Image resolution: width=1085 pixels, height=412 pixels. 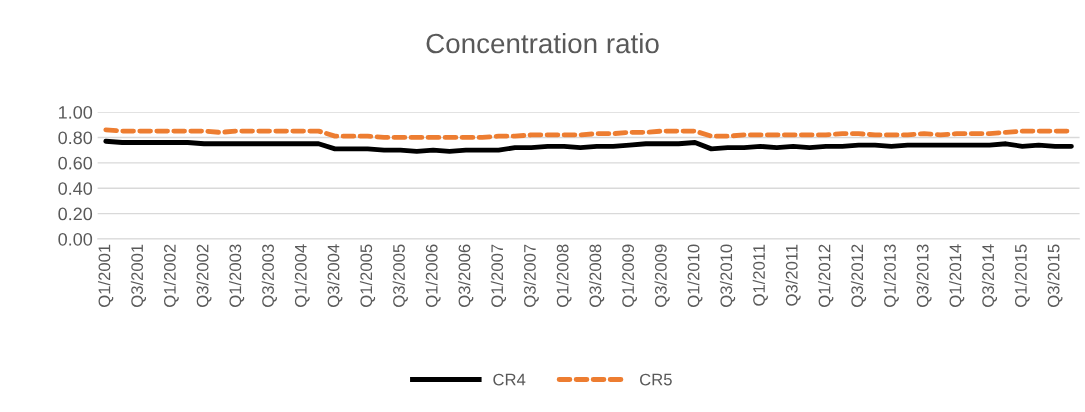 I want to click on x-tick-label: Q3/2005, so click(x=400, y=275).